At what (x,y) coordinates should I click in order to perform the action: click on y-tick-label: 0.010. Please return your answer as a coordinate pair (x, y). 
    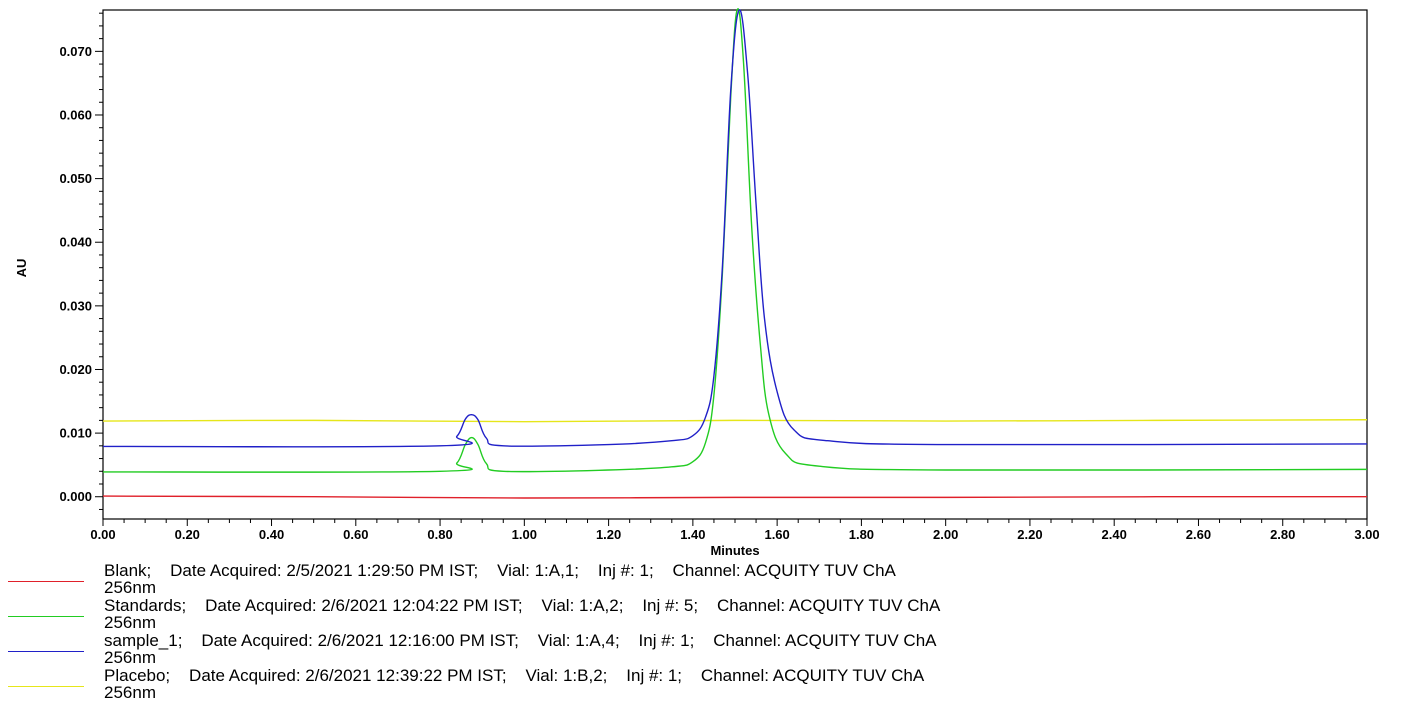
    Looking at the image, I should click on (75, 433).